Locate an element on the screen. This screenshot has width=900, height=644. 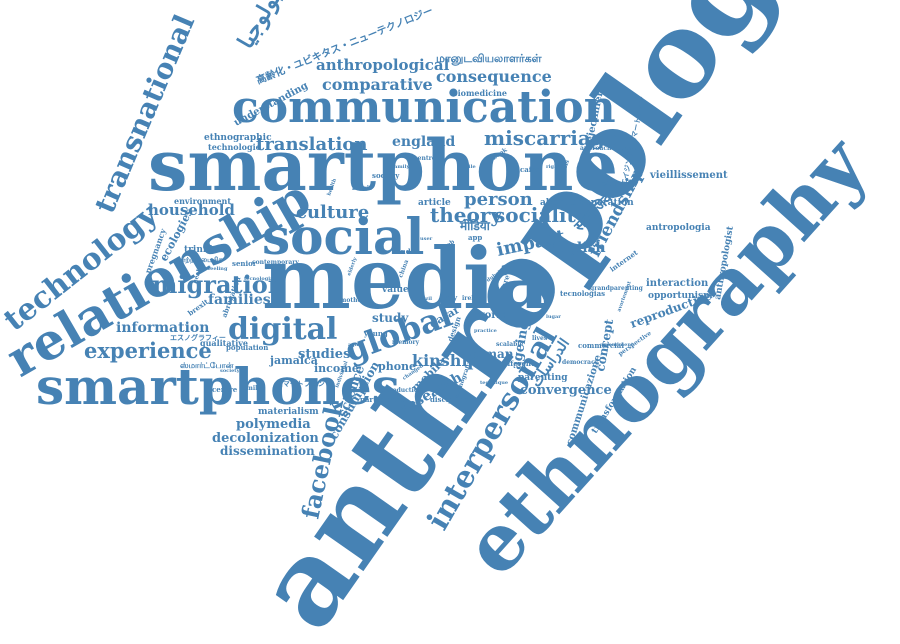
filler-word: amendment is located at coordinates (617, 345).